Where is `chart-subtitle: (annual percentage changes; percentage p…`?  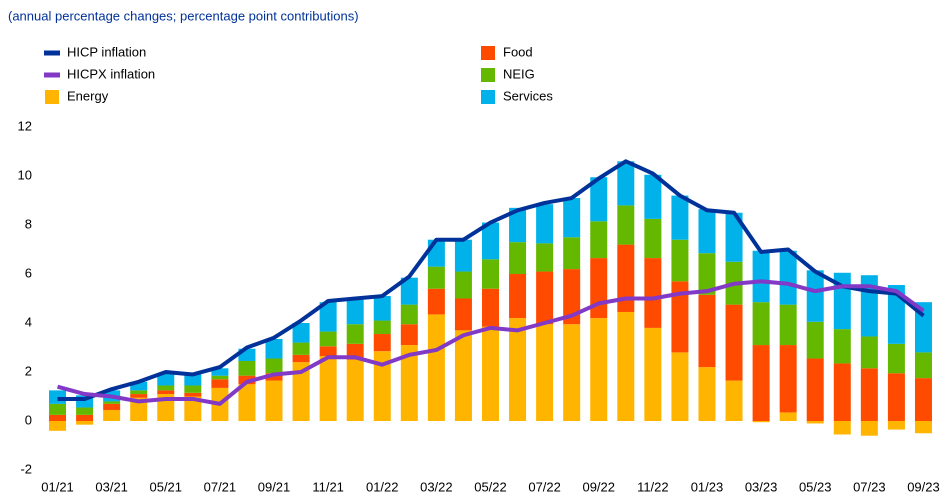
chart-subtitle: (annual percentage changes; percentage p… is located at coordinates (183, 15).